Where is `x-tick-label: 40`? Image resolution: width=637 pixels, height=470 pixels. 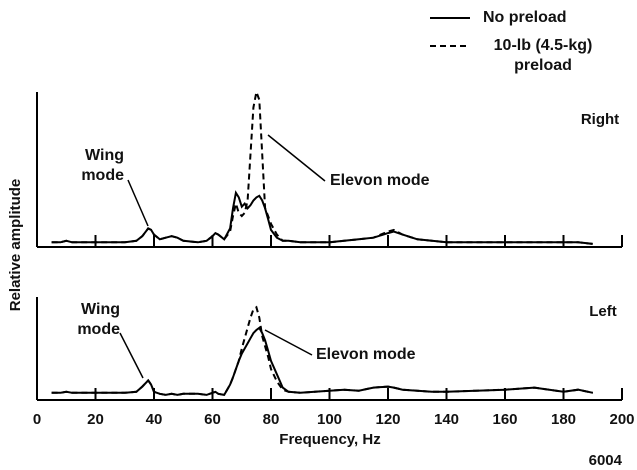 x-tick-label: 40 is located at coordinates (154, 419).